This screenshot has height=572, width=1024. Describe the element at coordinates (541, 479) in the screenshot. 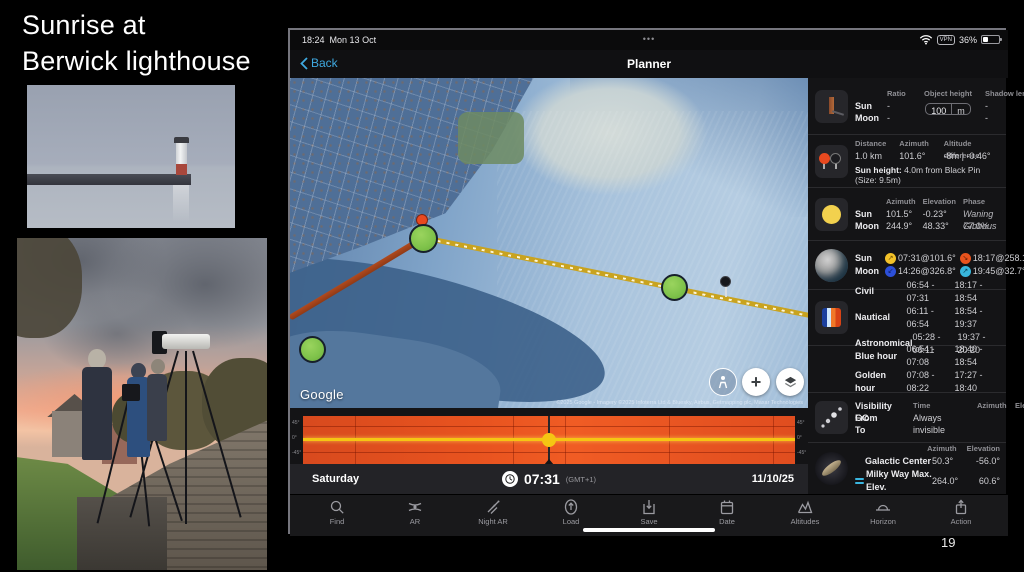

I see `selected-time: 07:31` at that location.